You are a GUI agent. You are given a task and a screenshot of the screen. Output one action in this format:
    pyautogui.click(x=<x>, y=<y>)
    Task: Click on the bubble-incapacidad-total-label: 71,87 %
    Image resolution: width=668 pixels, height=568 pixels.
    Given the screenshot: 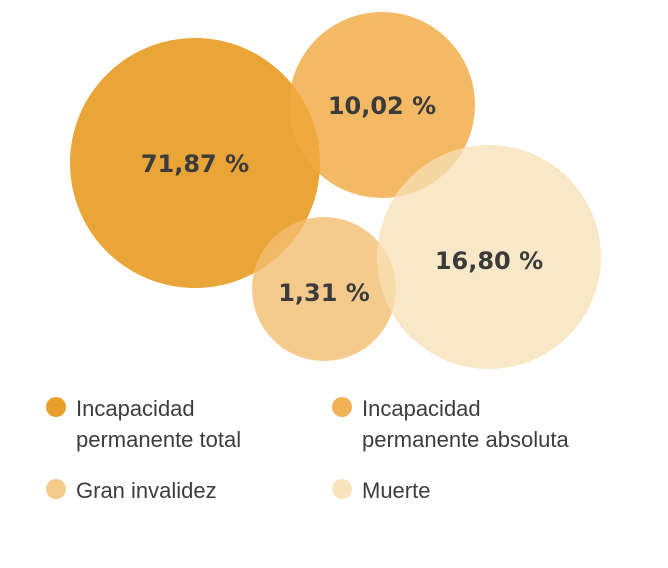 What is the action you would take?
    pyautogui.click(x=195, y=164)
    